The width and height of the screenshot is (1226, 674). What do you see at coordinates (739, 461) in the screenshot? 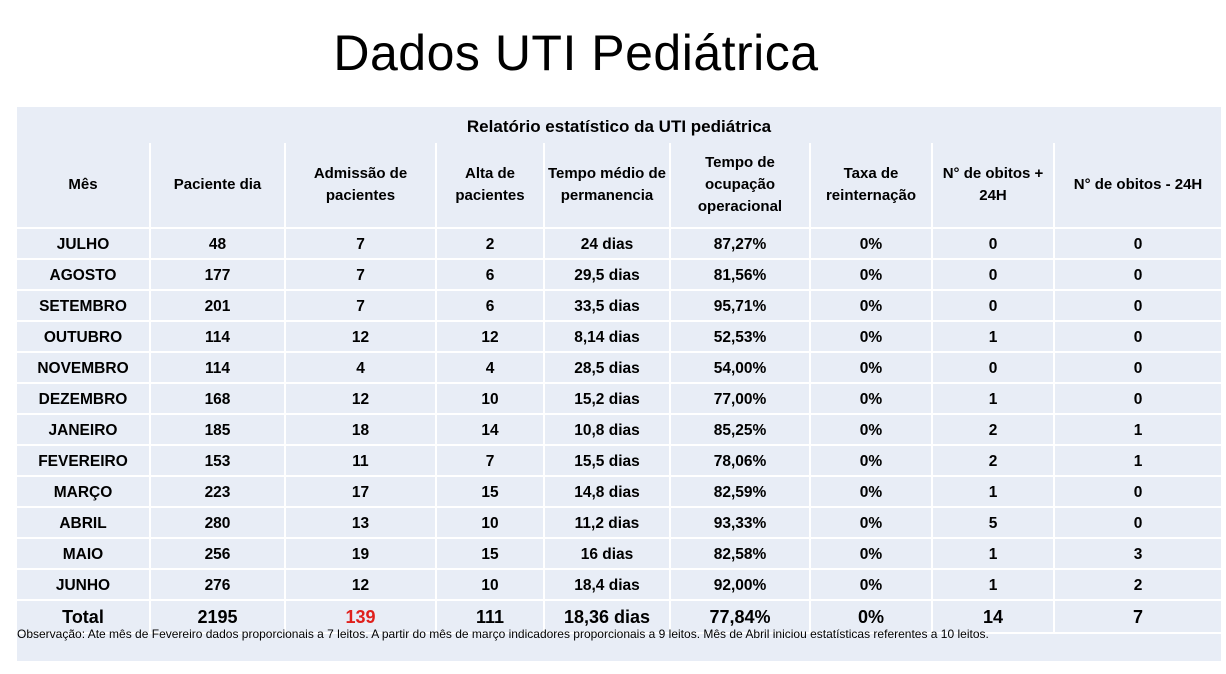
I see `table-cell: 78,06%` at bounding box center [739, 461].